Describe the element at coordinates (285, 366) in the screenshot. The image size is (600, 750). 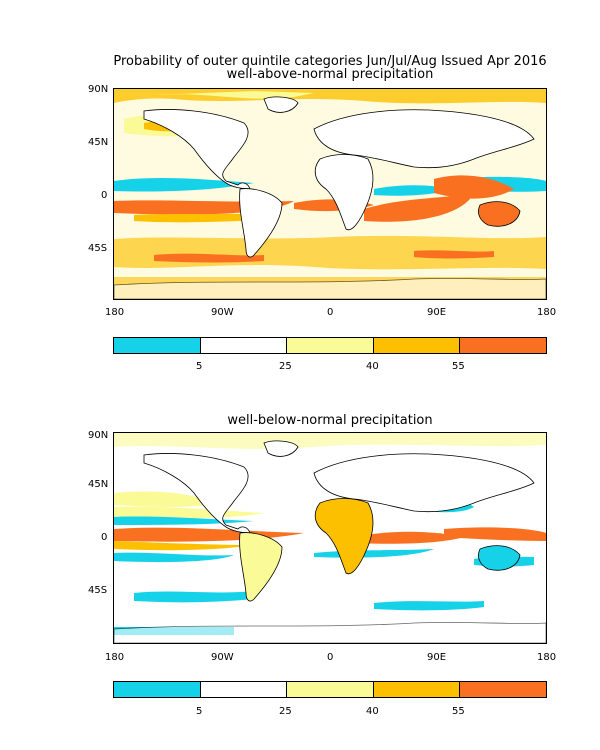
I see `map-1-colorbar-label-25: 25` at that location.